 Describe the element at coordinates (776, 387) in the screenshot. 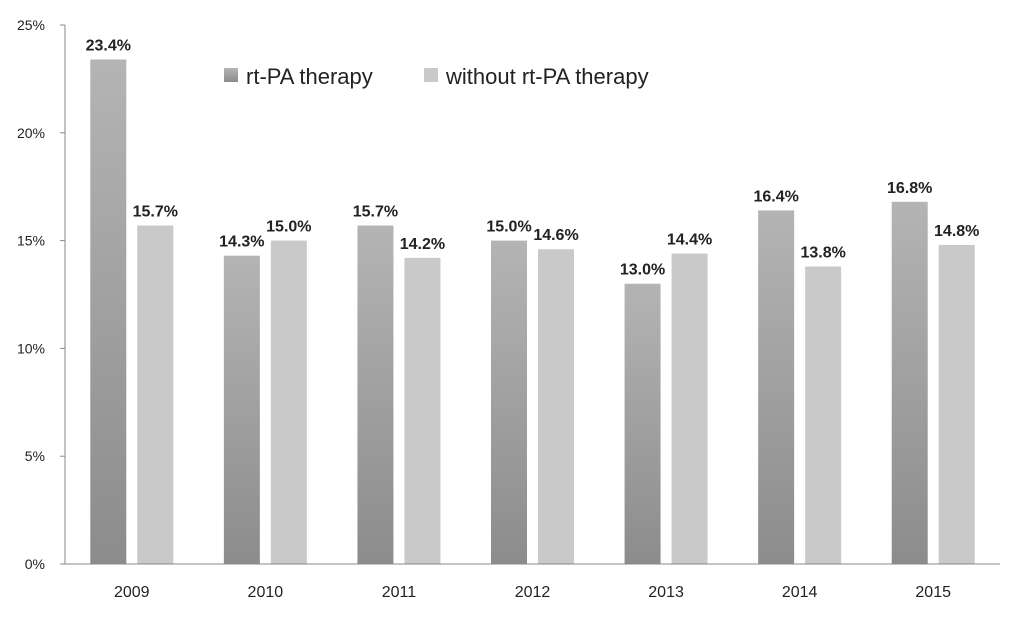

I see `bar-series0-2014` at that location.